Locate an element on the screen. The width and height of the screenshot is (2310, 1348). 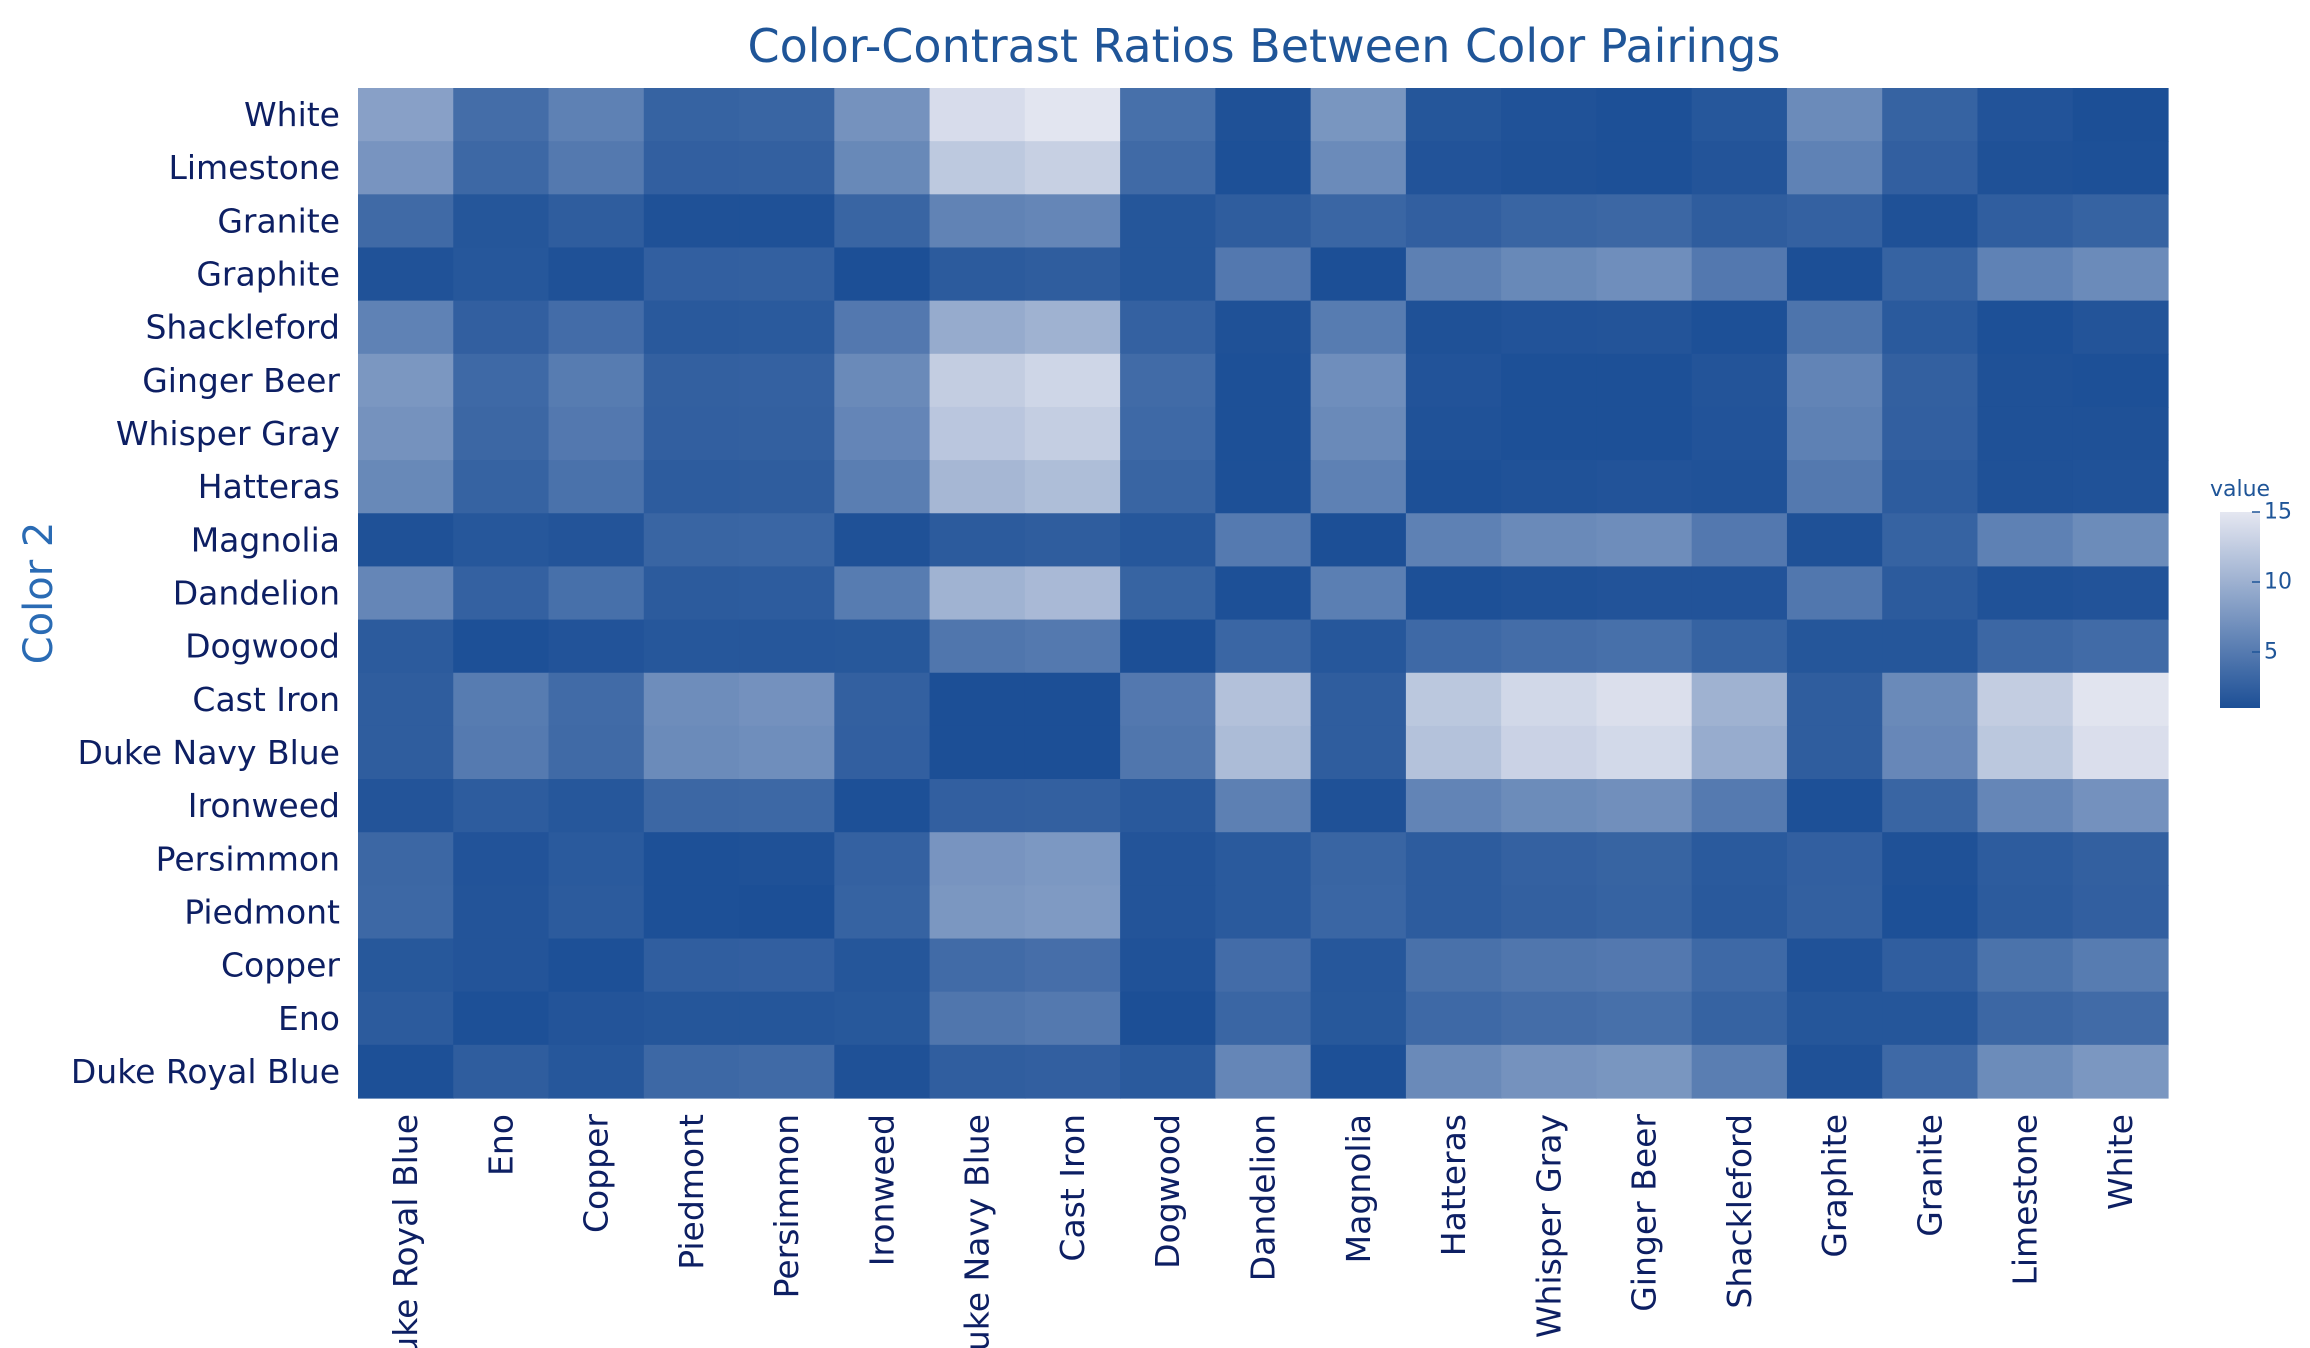
x-tick-label: Dandelion is located at coordinates (1263, 1197).